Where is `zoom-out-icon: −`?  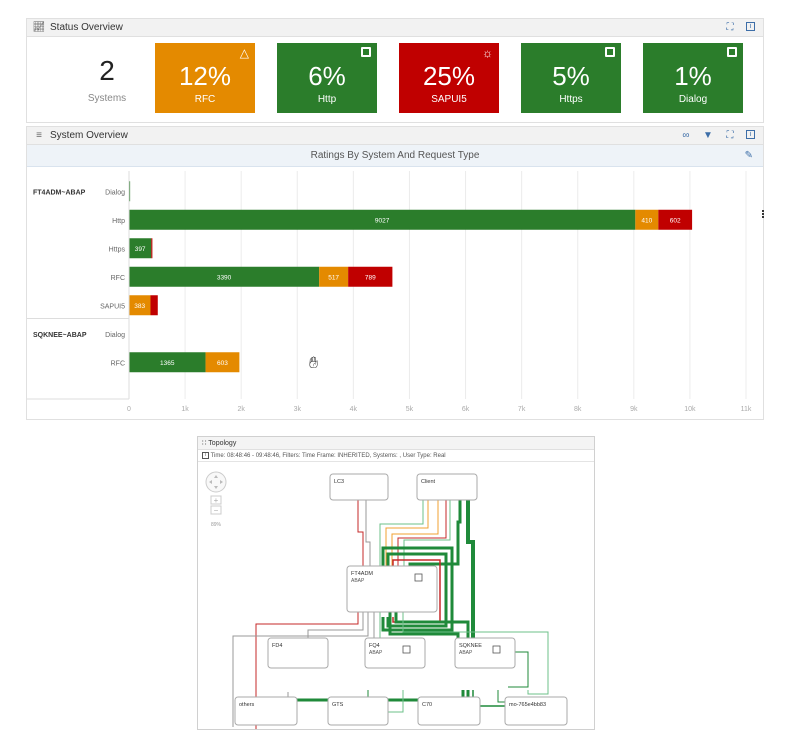
zoom-out-icon: − is located at coordinates (216, 510).